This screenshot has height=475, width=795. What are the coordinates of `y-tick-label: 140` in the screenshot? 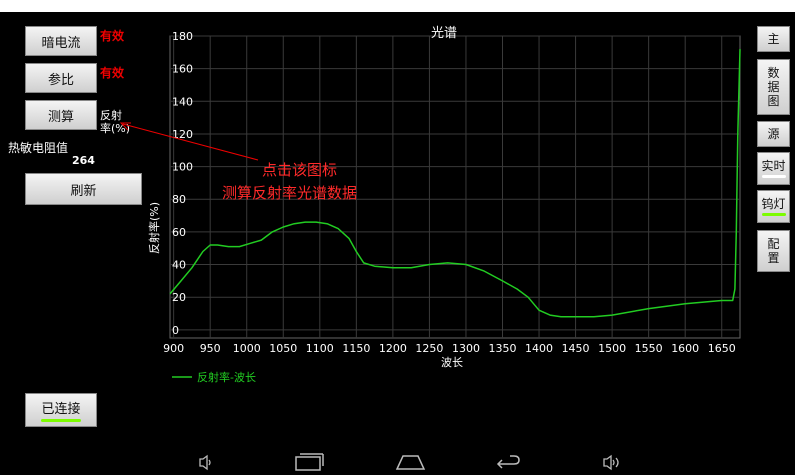 It's located at (182, 101).